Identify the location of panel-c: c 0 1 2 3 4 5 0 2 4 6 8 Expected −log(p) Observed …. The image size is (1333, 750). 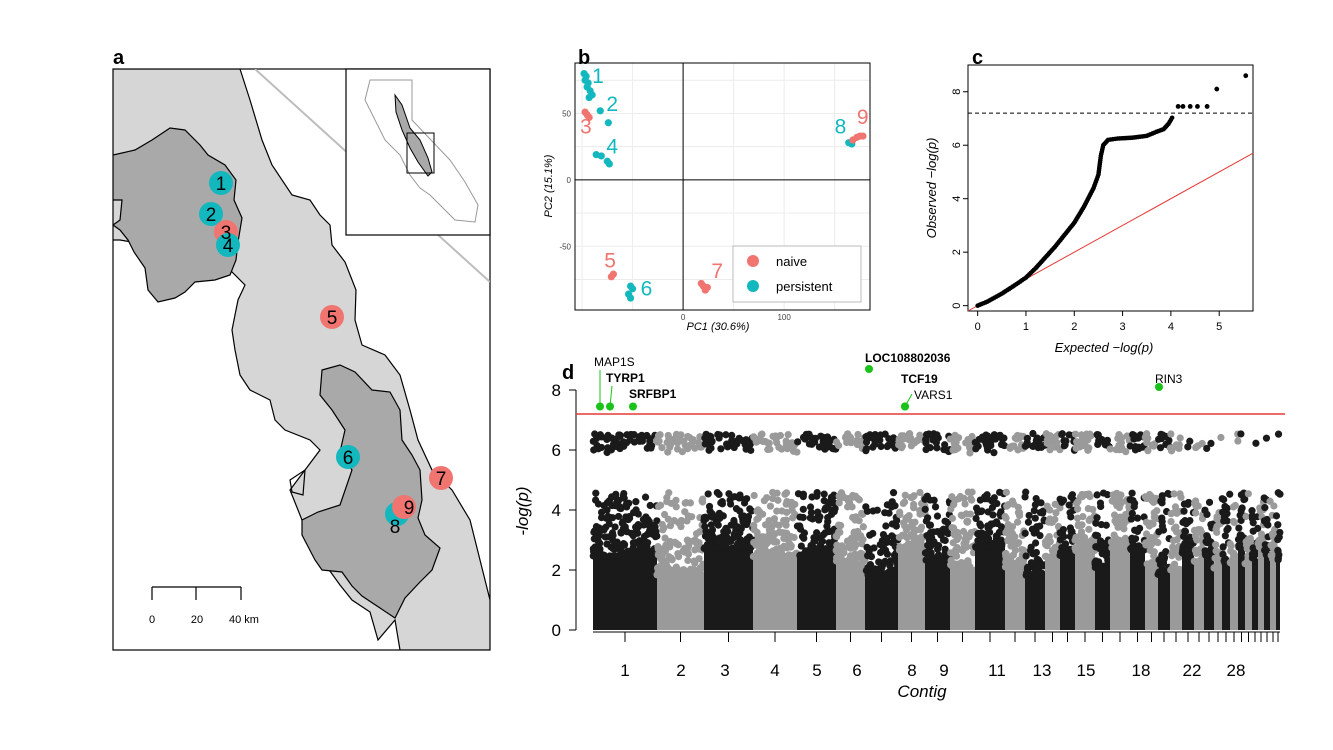
(1089, 201).